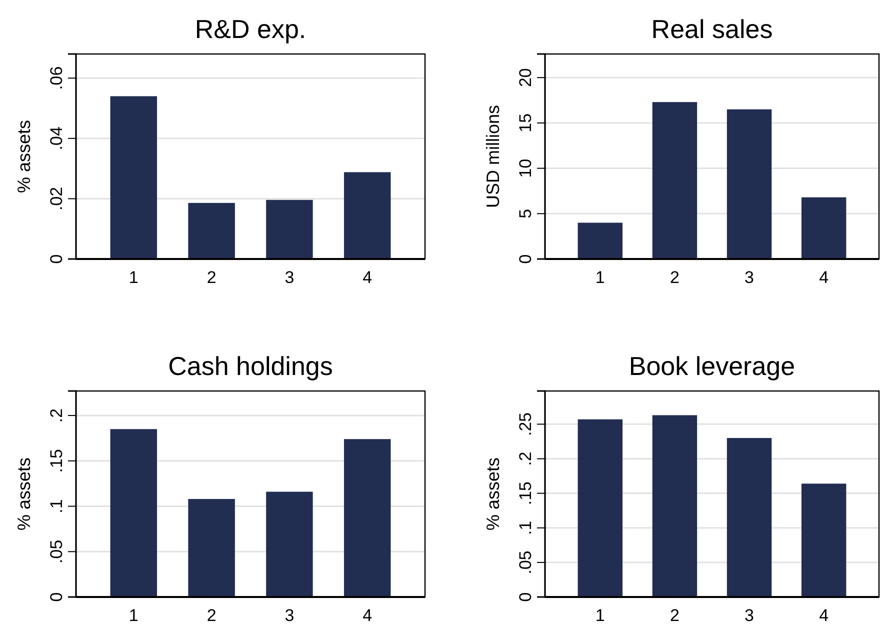 This screenshot has height=628, width=882. What do you see at coordinates (250, 366) in the screenshot?
I see `chart-title: Cash holdings` at bounding box center [250, 366].